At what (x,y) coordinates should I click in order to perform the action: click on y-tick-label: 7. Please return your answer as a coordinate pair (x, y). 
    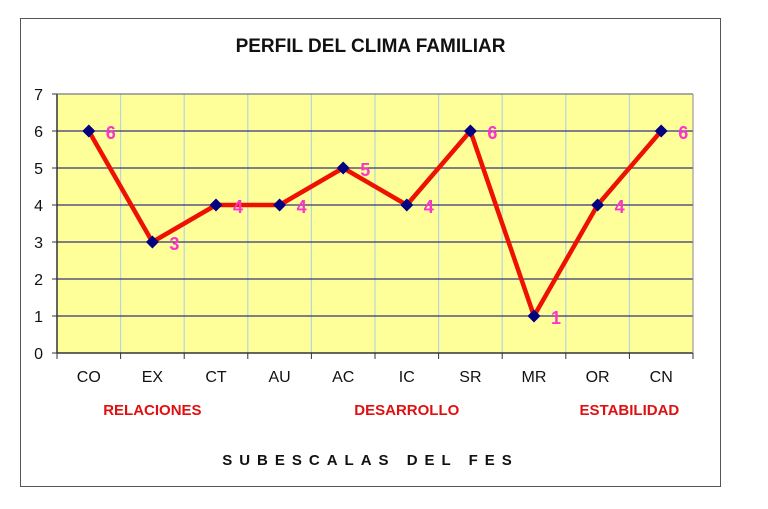
    Looking at the image, I should click on (38, 95).